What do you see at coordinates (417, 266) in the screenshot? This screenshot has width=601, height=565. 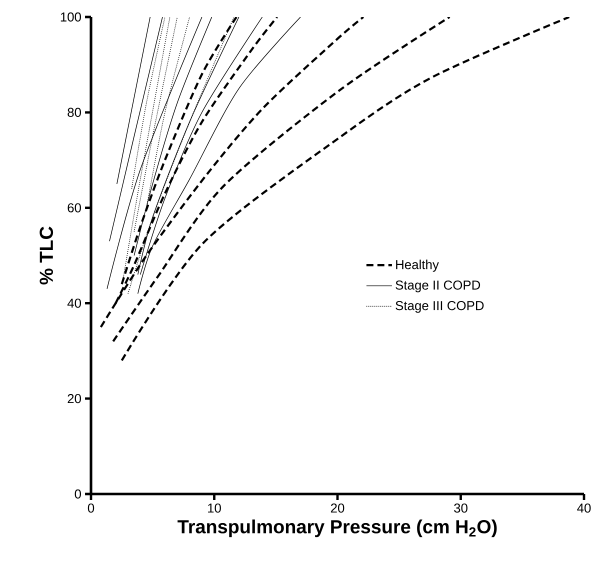 I see `legend-label: Healthy` at bounding box center [417, 266].